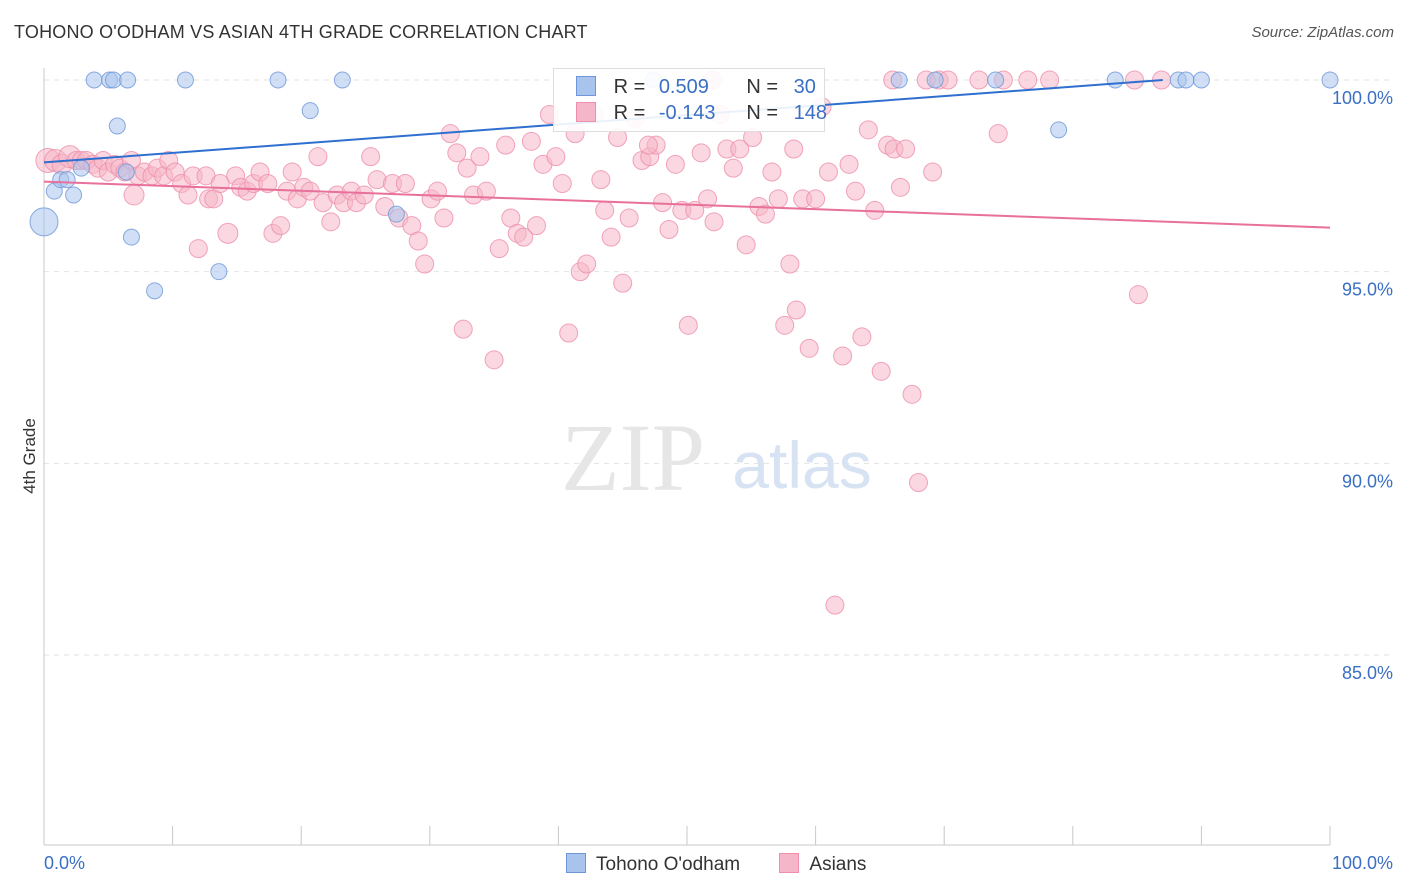 This screenshot has width=1406, height=892. Describe the element at coordinates (29, 456) in the screenshot. I see `y-axis-label: 4th Grade` at that location.